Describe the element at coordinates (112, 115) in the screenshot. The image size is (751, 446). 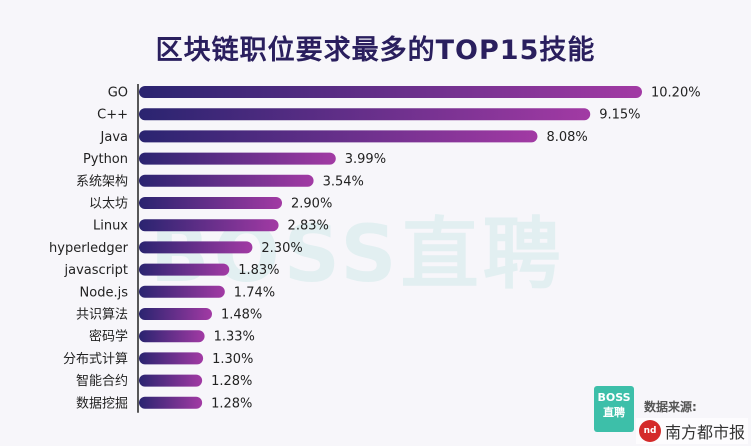
I see `category-label: C++` at that location.